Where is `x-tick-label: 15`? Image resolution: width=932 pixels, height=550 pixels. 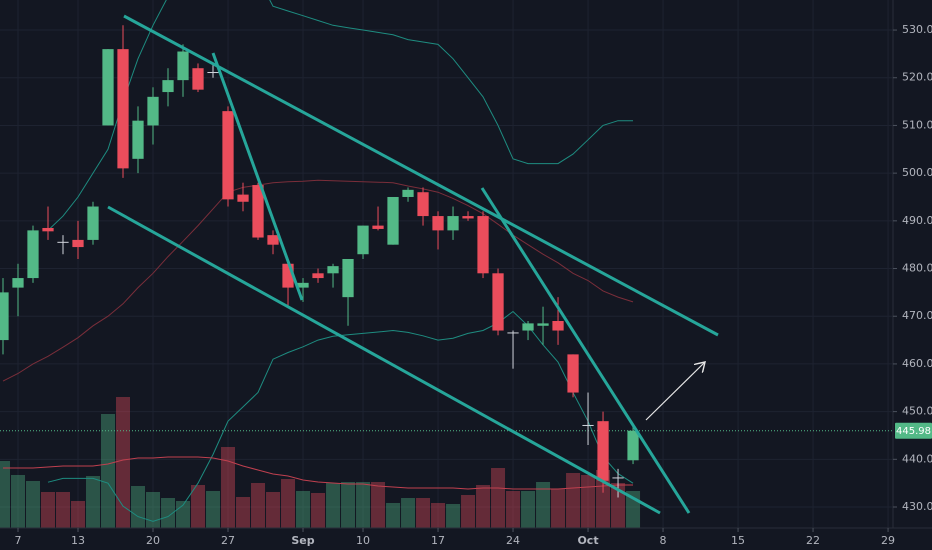 x-tick-label: 15 is located at coordinates (738, 540).